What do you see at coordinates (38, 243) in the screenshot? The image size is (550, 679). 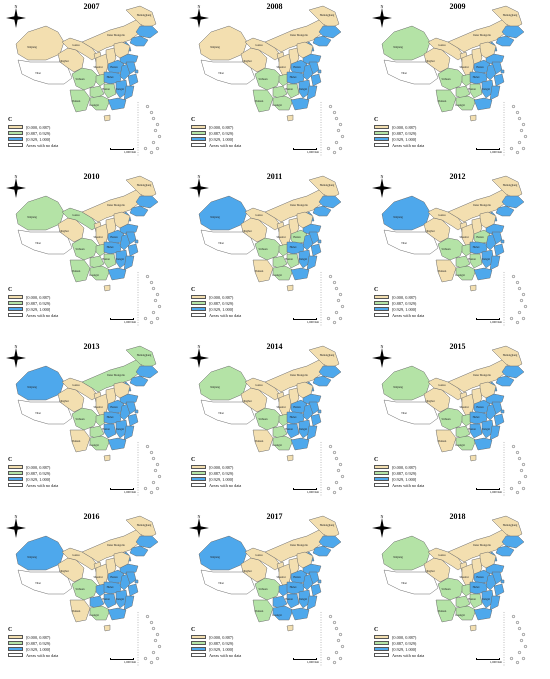 I see `province-label: Tibet` at bounding box center [38, 243].